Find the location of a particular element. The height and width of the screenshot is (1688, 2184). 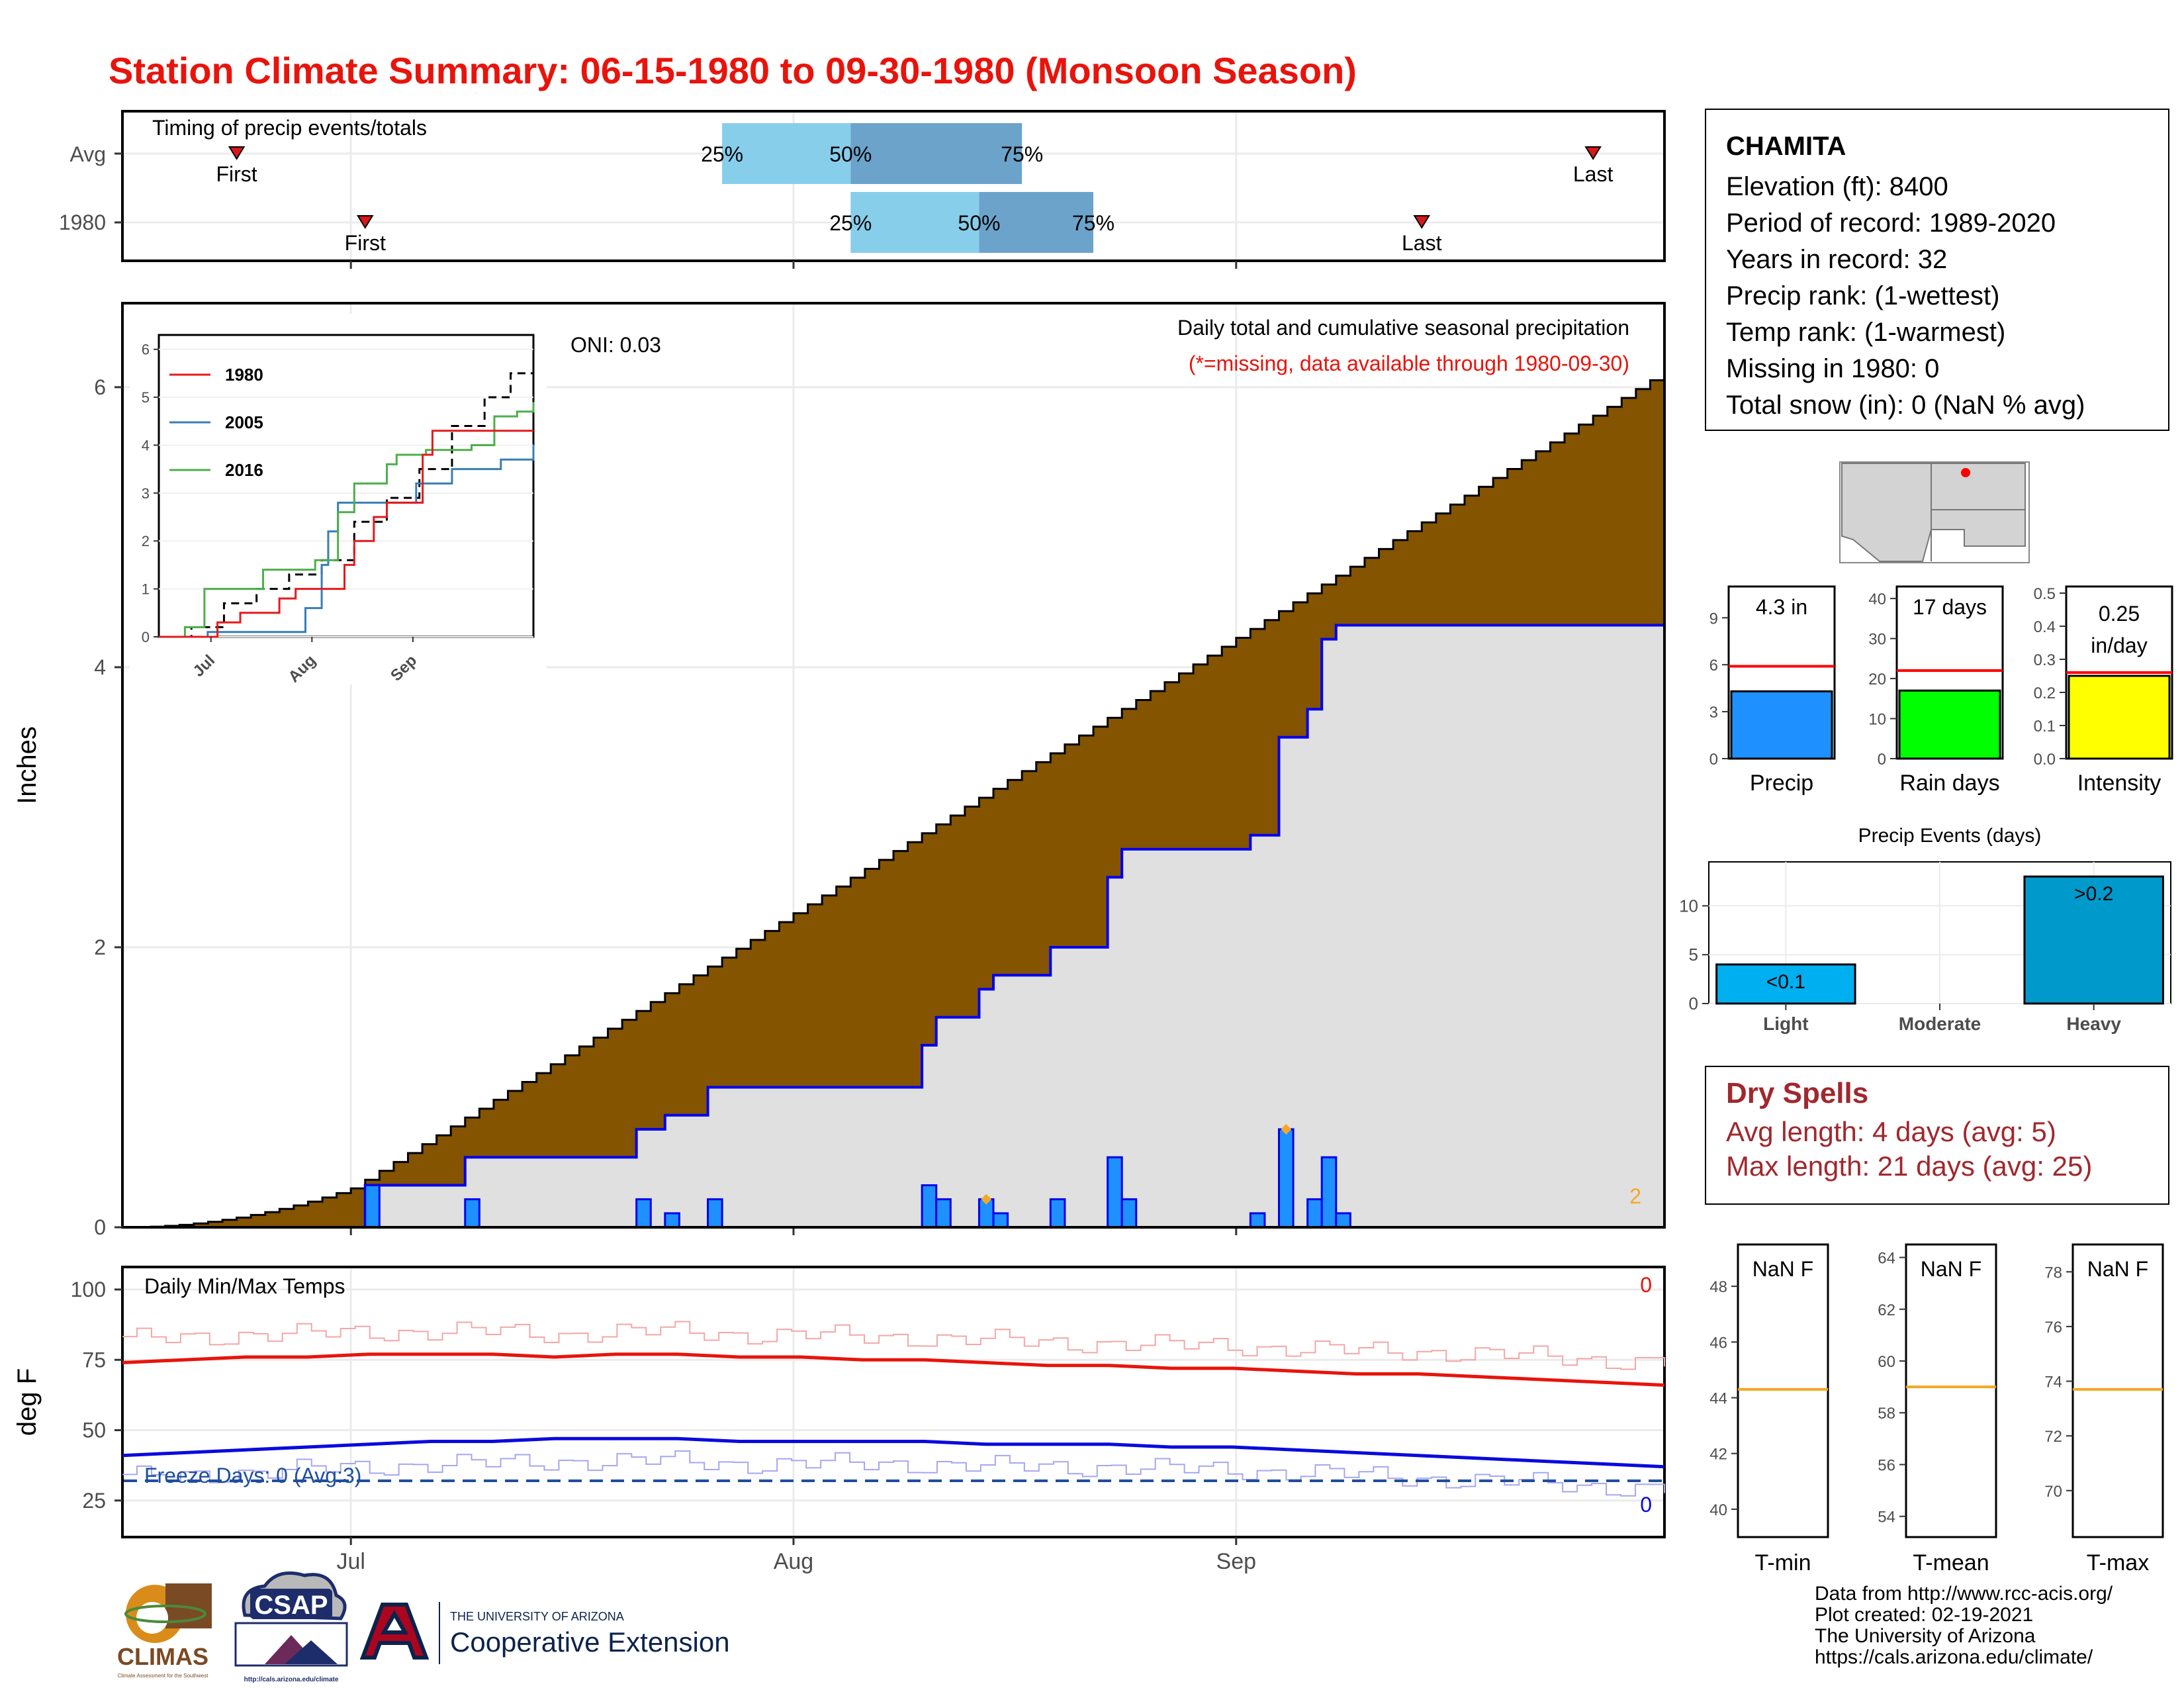

temp-box-ytick-label: 58 is located at coordinates (1886, 1414).